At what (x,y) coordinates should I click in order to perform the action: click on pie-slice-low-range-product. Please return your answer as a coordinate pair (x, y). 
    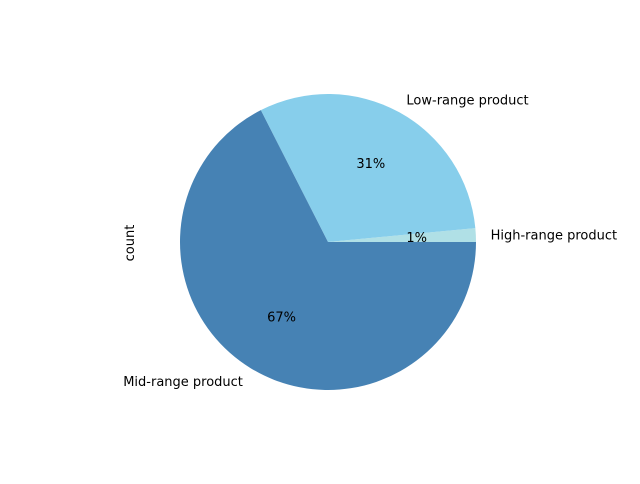
    Looking at the image, I should click on (368, 168).